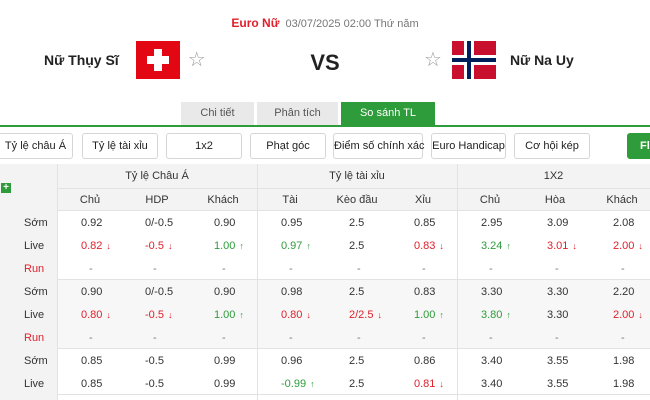 The image size is (650, 400). I want to click on odds-cell: 3.80 ↑, so click(509, 315).